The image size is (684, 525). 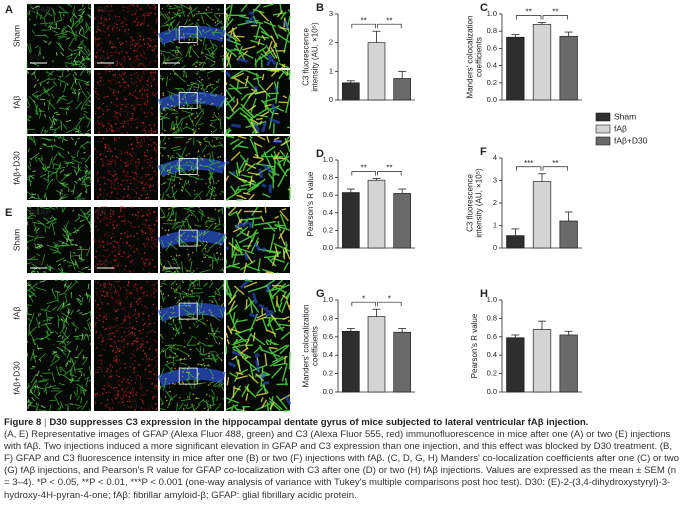 What do you see at coordinates (495, 157) in the screenshot?
I see `y-tick-label: 4` at bounding box center [495, 157].